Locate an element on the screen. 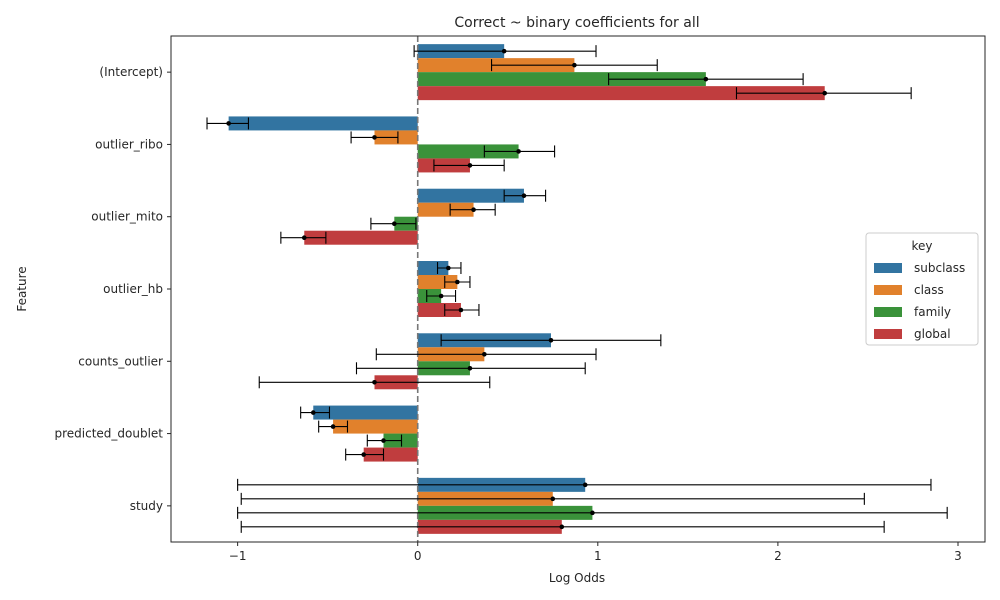  y-tick-label-1: outlier_ribo is located at coordinates (129, 144).